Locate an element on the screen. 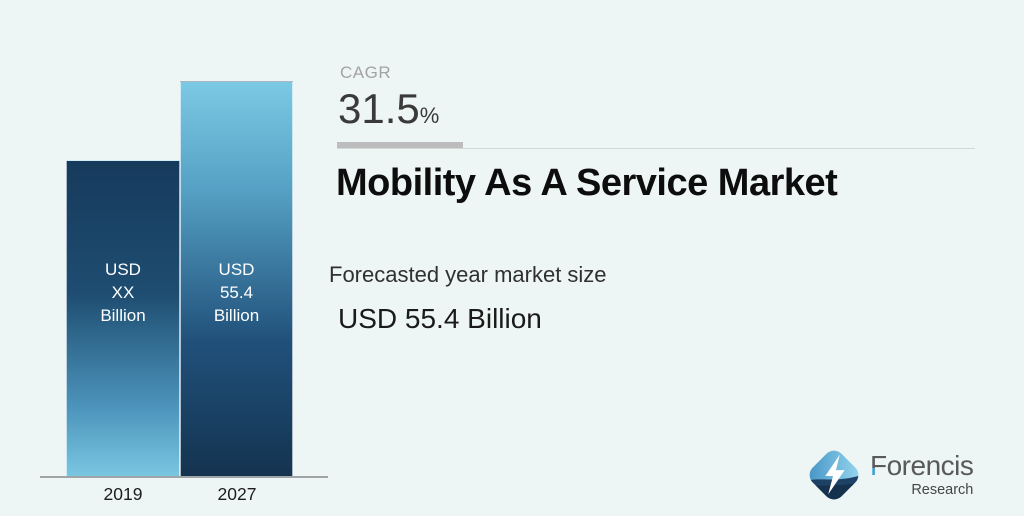  forecast-label: Forecasted year market size is located at coordinates (468, 274).